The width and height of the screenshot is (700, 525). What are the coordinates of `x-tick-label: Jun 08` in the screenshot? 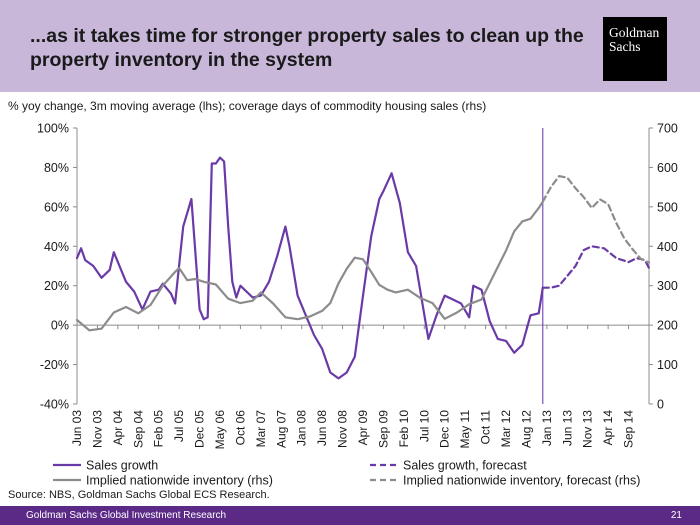 It's located at (322, 428).